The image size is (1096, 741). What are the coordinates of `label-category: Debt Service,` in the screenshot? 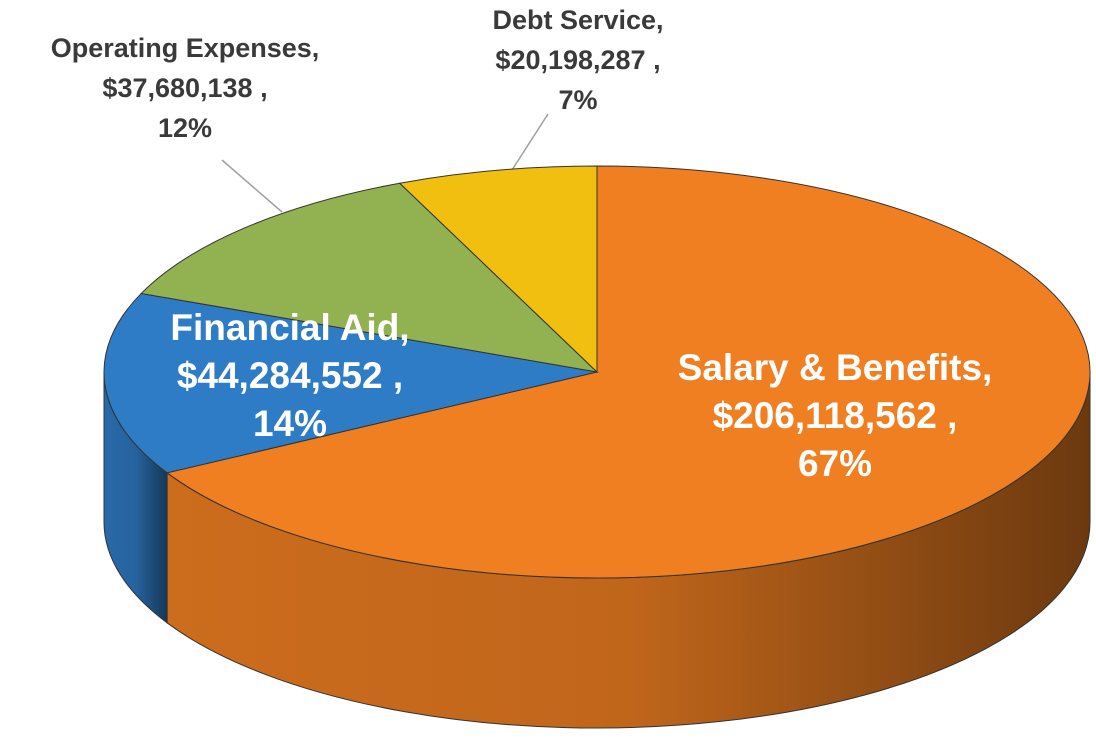 It's located at (577, 20).